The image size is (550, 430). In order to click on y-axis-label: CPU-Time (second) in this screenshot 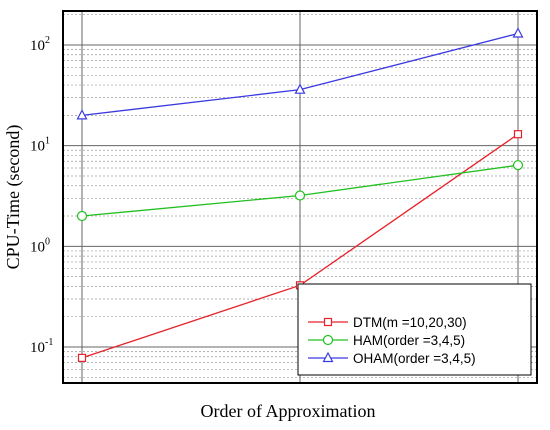, I will do `click(13, 197)`.